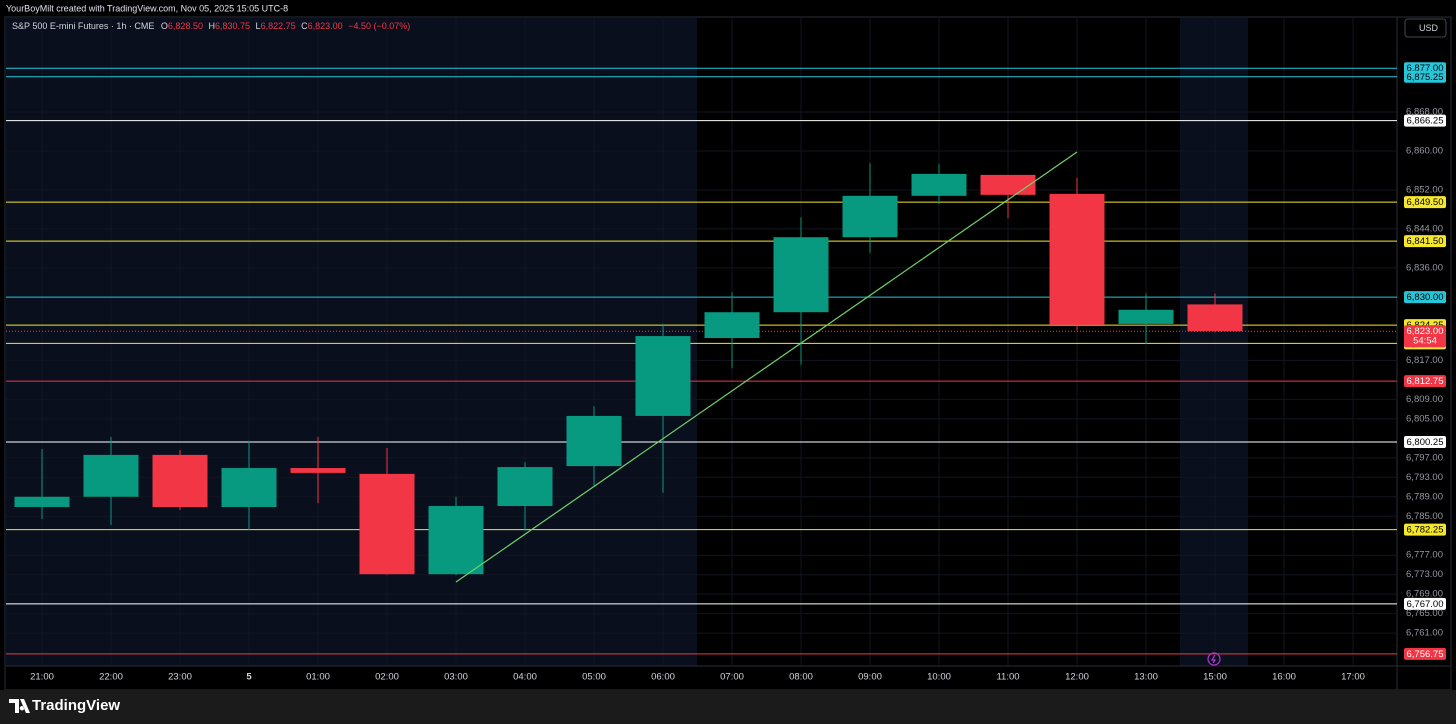 This screenshot has width=1456, height=724. What do you see at coordinates (1215, 677) in the screenshot?
I see `x-tick-label: 15:00` at bounding box center [1215, 677].